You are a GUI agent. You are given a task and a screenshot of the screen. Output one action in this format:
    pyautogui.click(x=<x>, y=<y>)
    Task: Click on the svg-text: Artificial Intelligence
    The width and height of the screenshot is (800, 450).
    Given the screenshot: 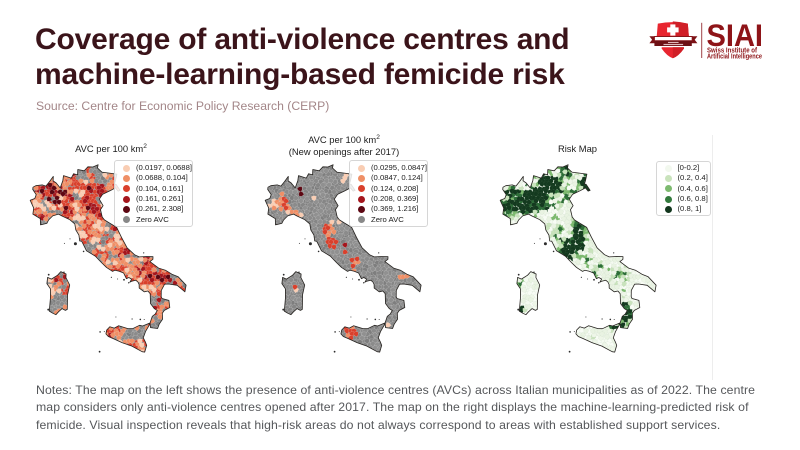 What is the action you would take?
    pyautogui.click(x=734, y=57)
    